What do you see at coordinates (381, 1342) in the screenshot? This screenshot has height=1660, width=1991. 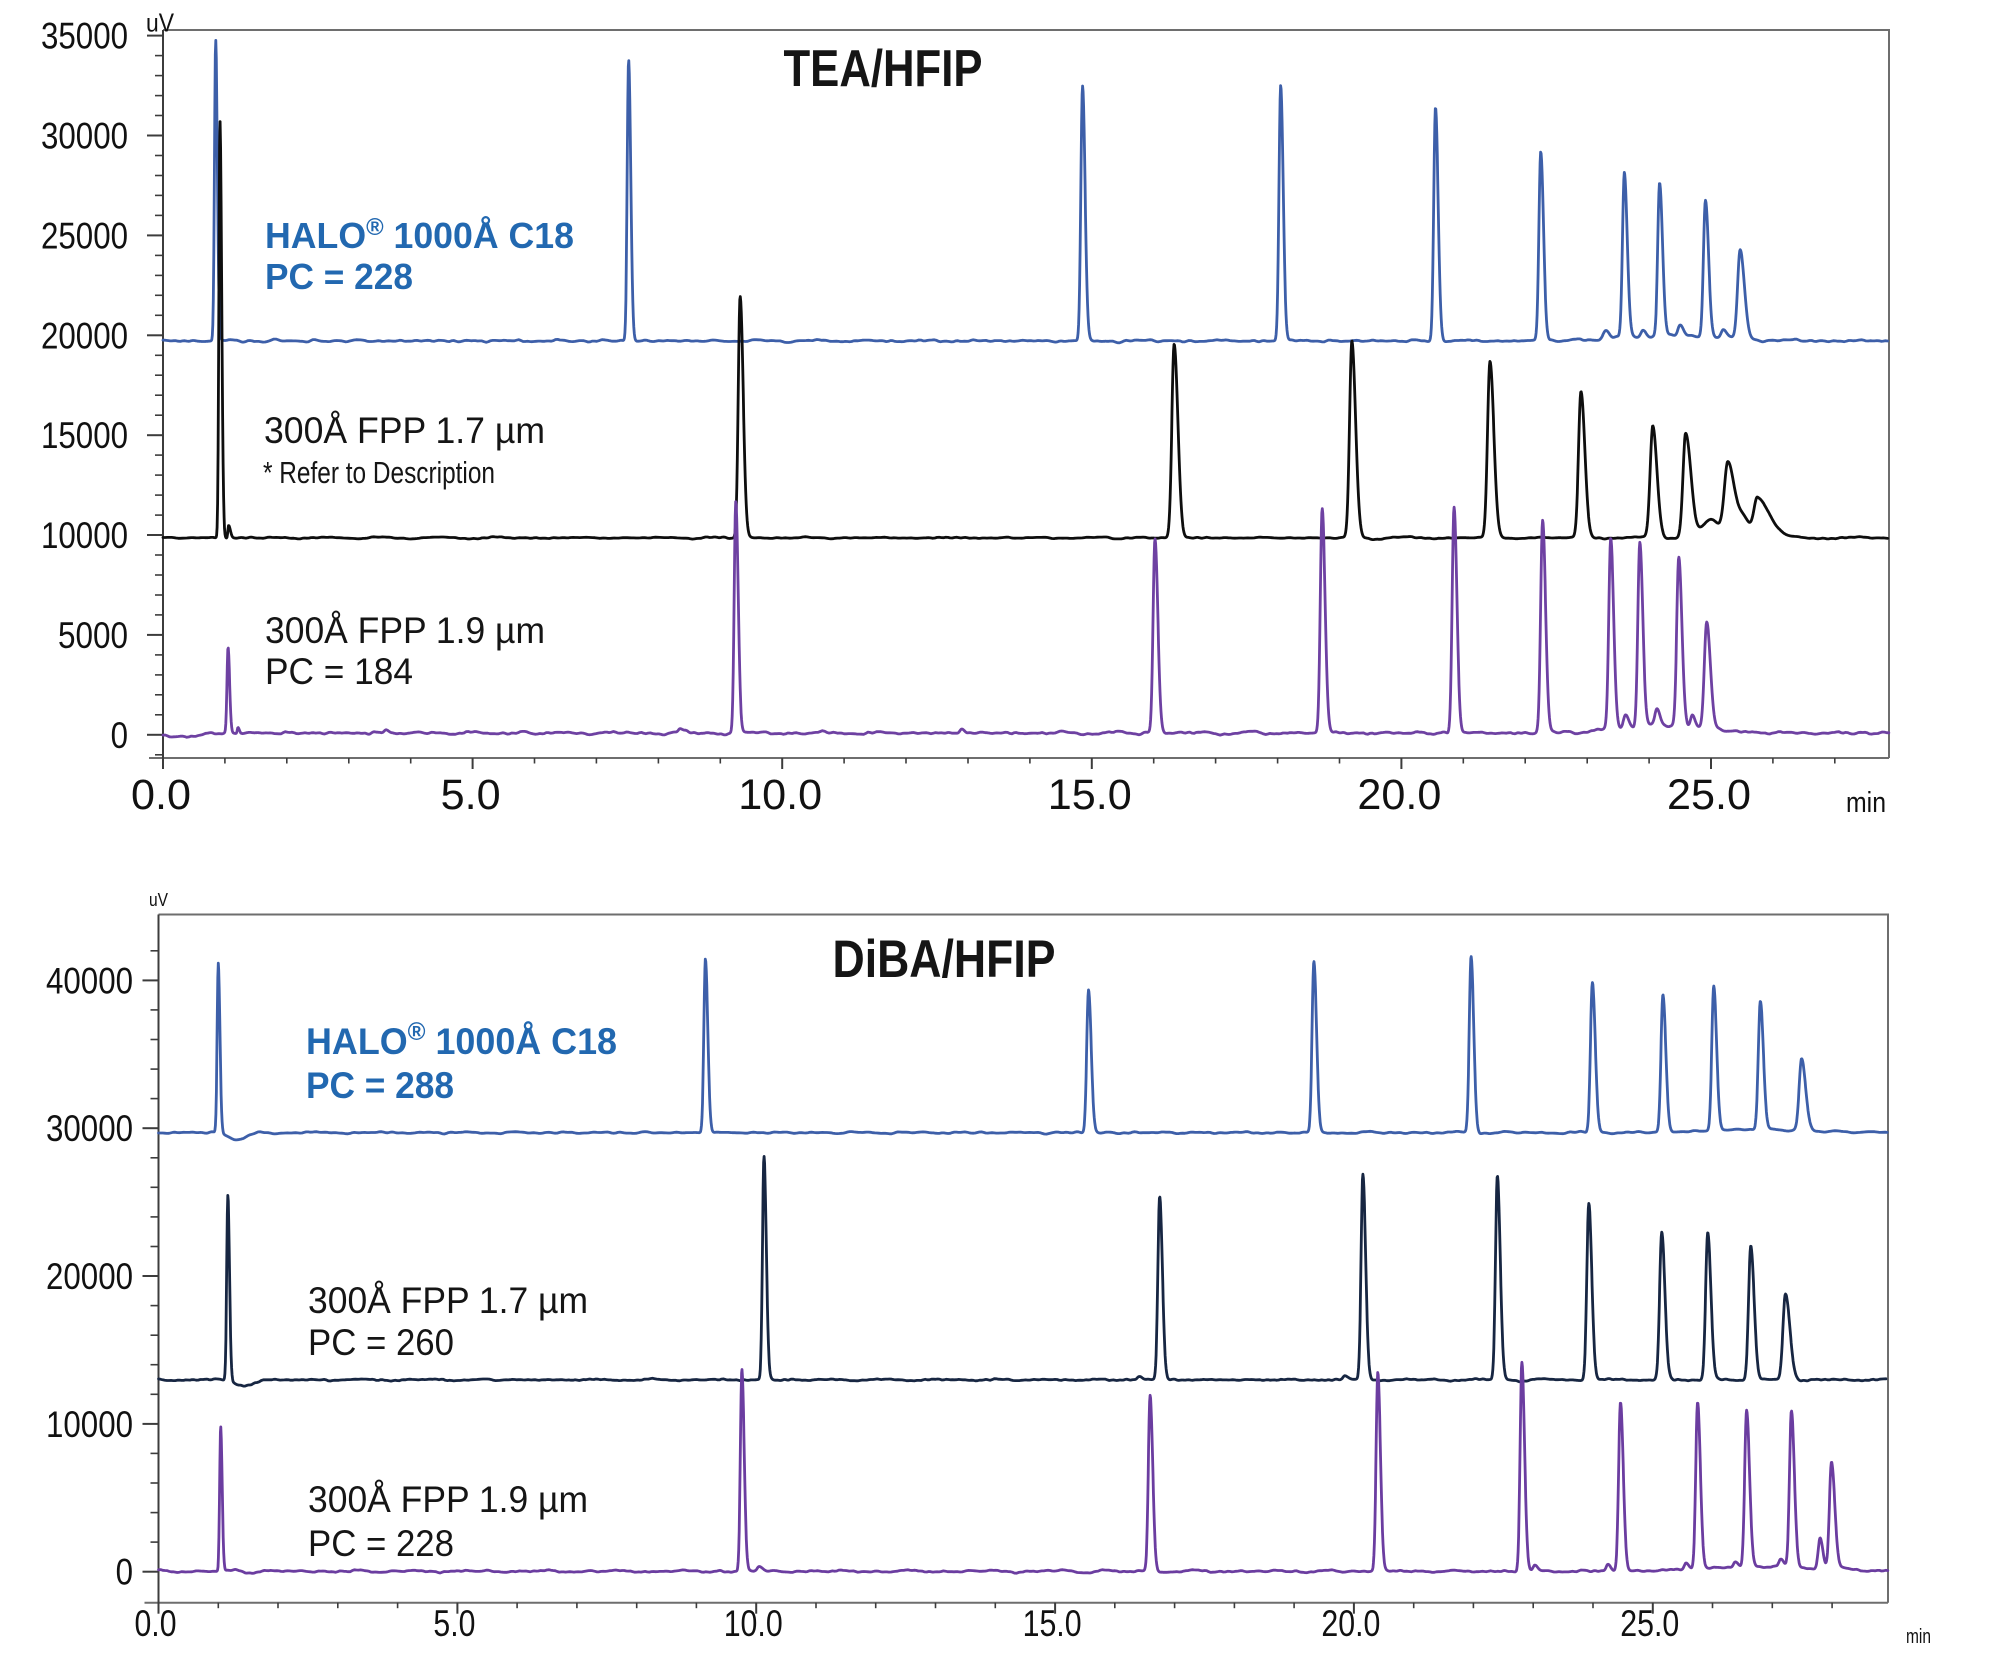 I see `svg-text: PC = 260` at bounding box center [381, 1342].